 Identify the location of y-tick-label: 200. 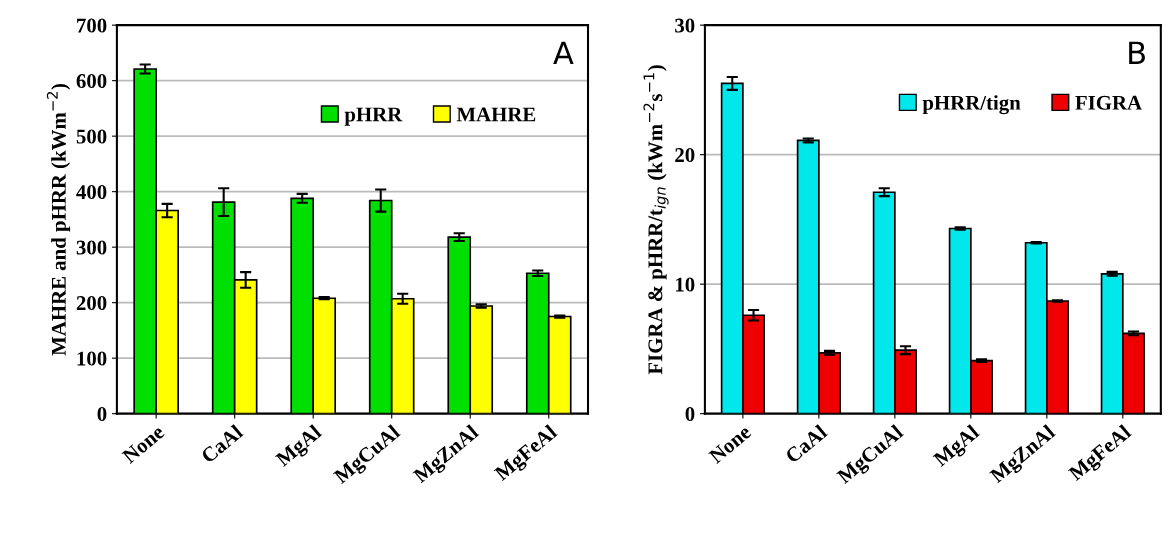
(91, 303).